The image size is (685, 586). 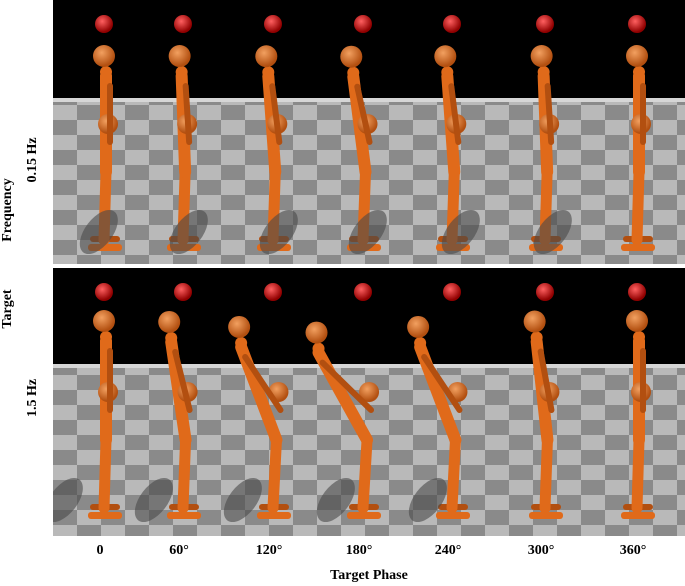 I want to click on pelvis, so click(x=369, y=392).